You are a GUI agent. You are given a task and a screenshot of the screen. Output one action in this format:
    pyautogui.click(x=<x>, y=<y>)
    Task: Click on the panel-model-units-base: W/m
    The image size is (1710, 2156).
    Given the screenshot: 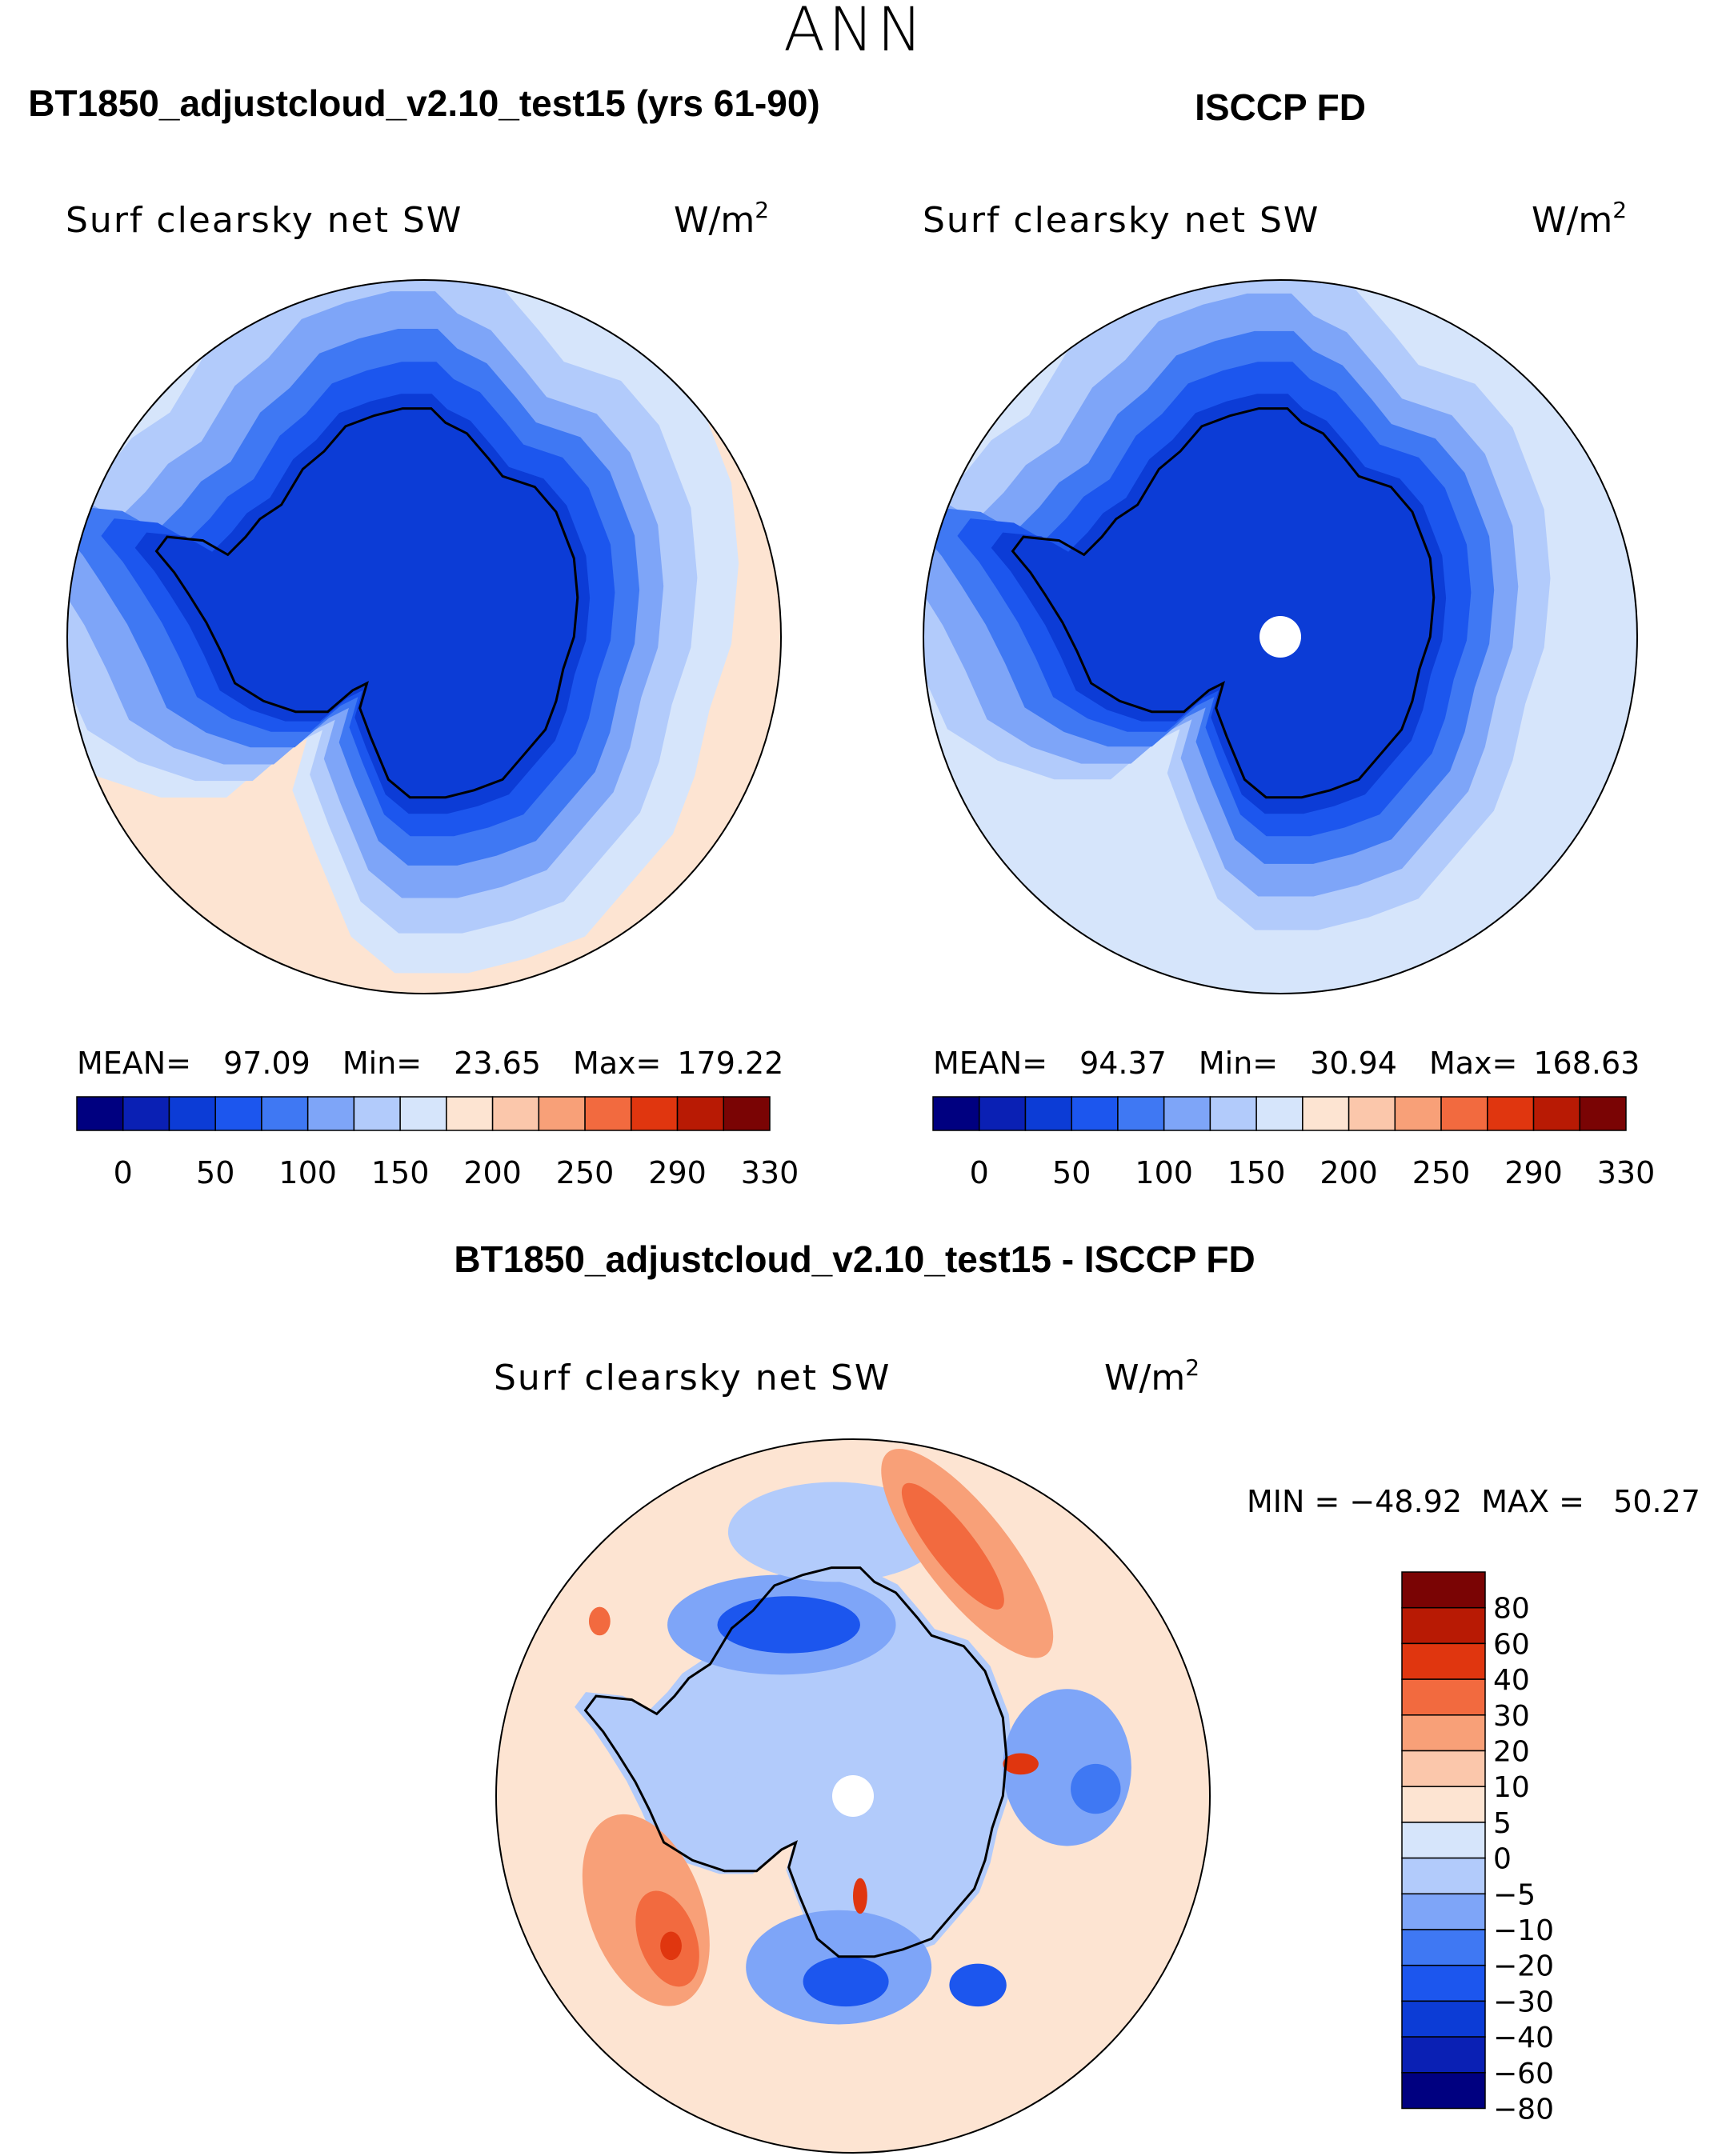 What is the action you would take?
    pyautogui.click(x=714, y=220)
    